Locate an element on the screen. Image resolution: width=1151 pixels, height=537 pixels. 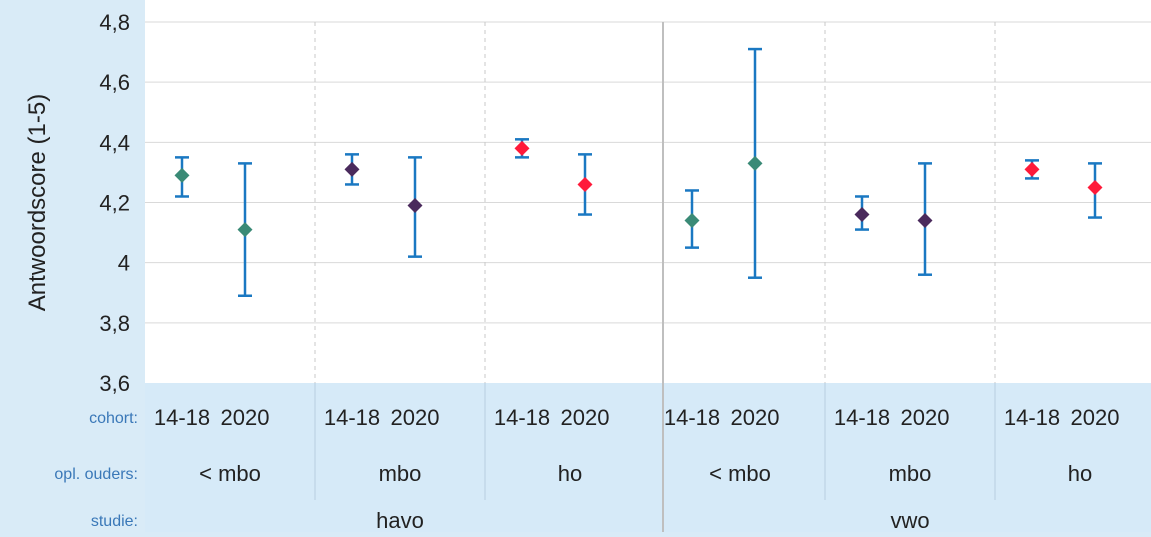
y-tick-label: 4,6 is located at coordinates (114, 82).